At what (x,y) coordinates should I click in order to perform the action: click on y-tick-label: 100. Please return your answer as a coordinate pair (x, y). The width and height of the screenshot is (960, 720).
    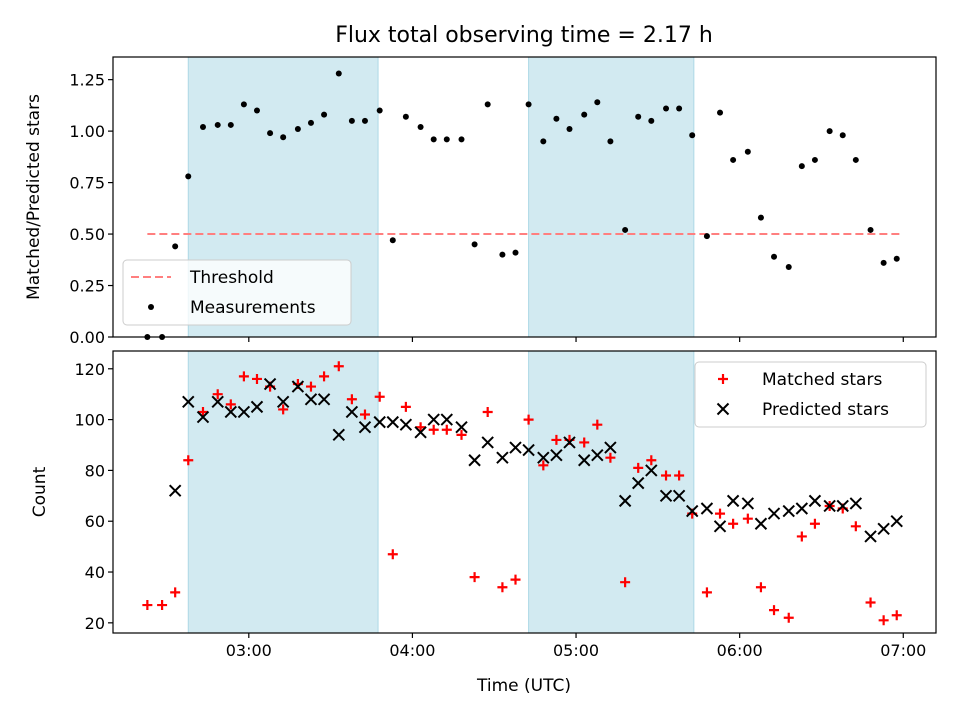
    Looking at the image, I should click on (89, 420).